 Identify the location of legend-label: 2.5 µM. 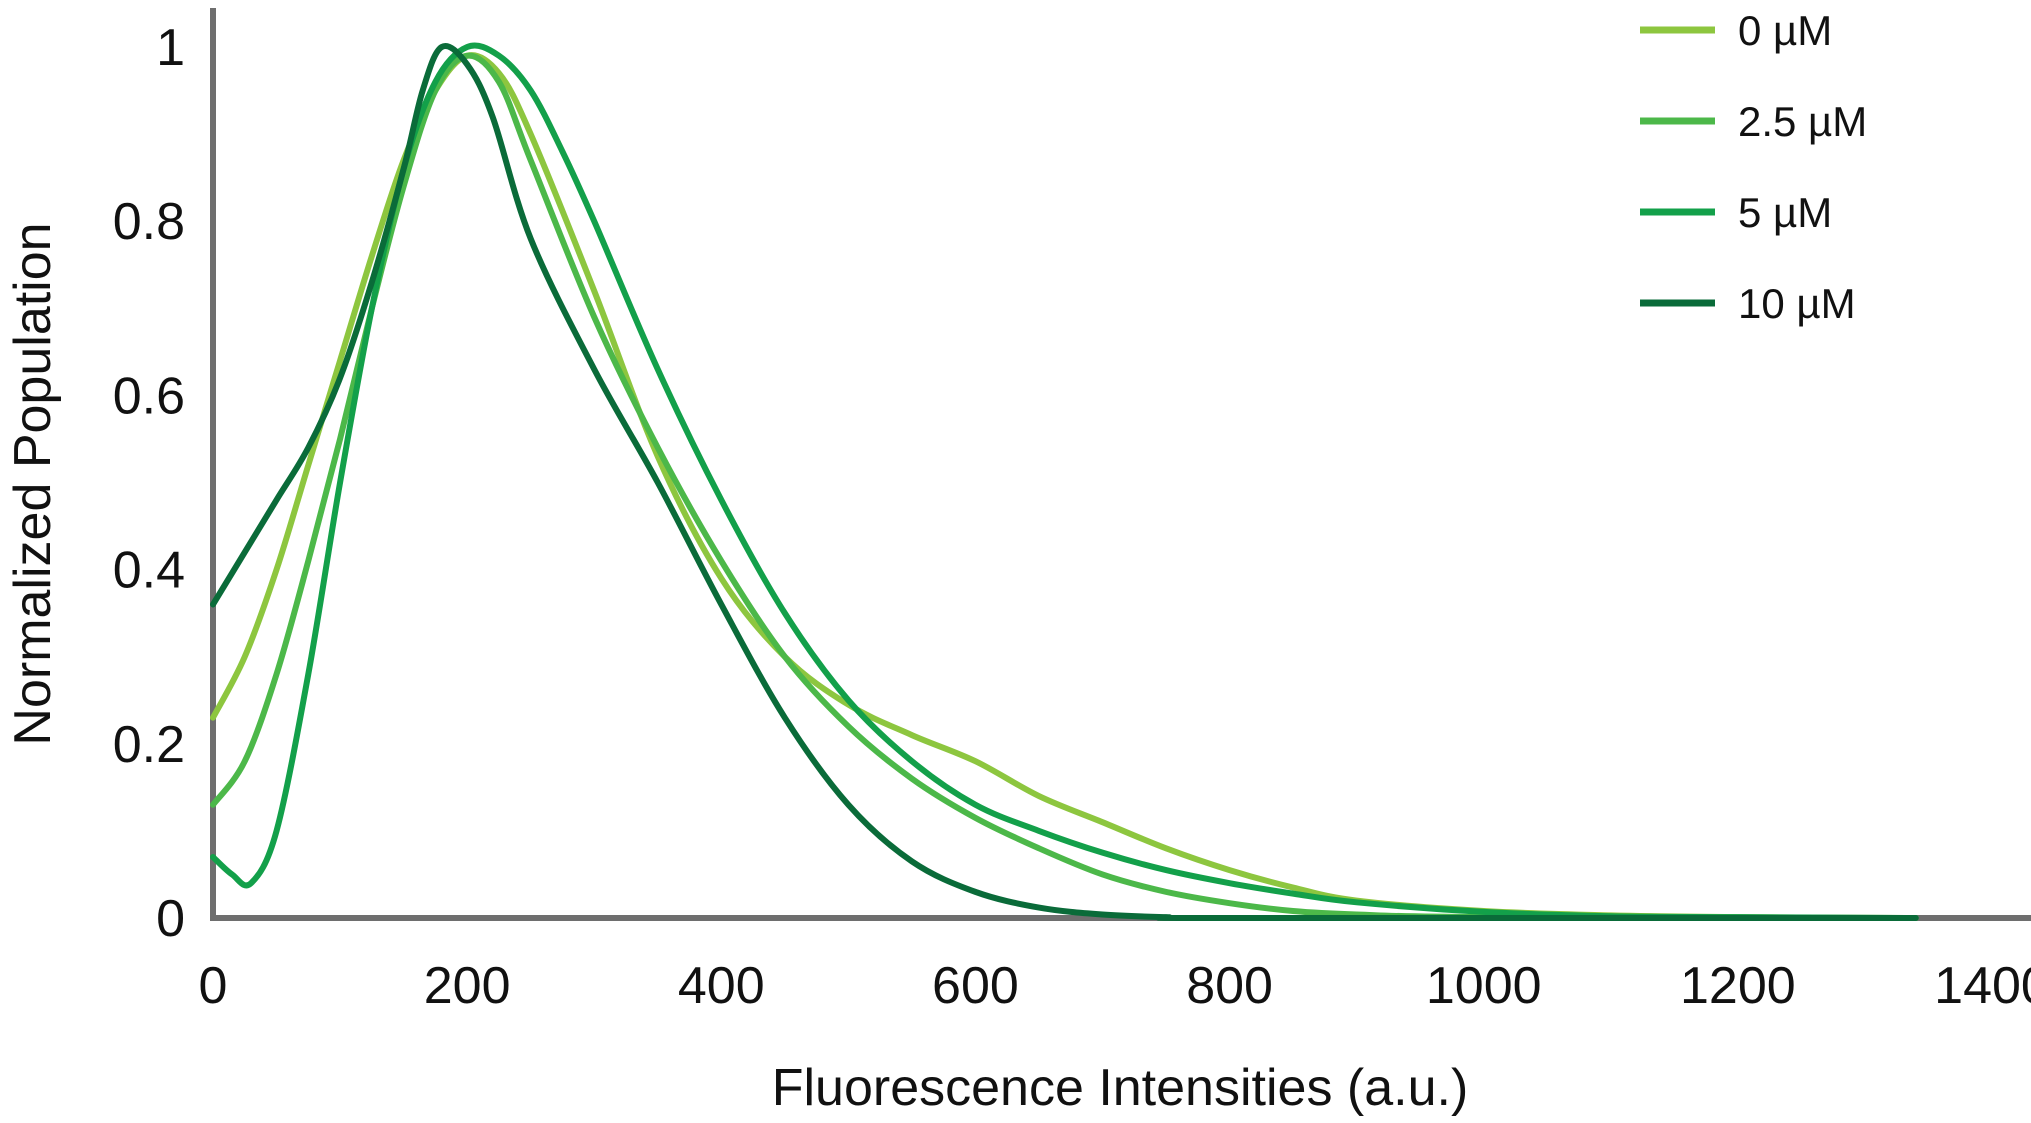
(1802, 121).